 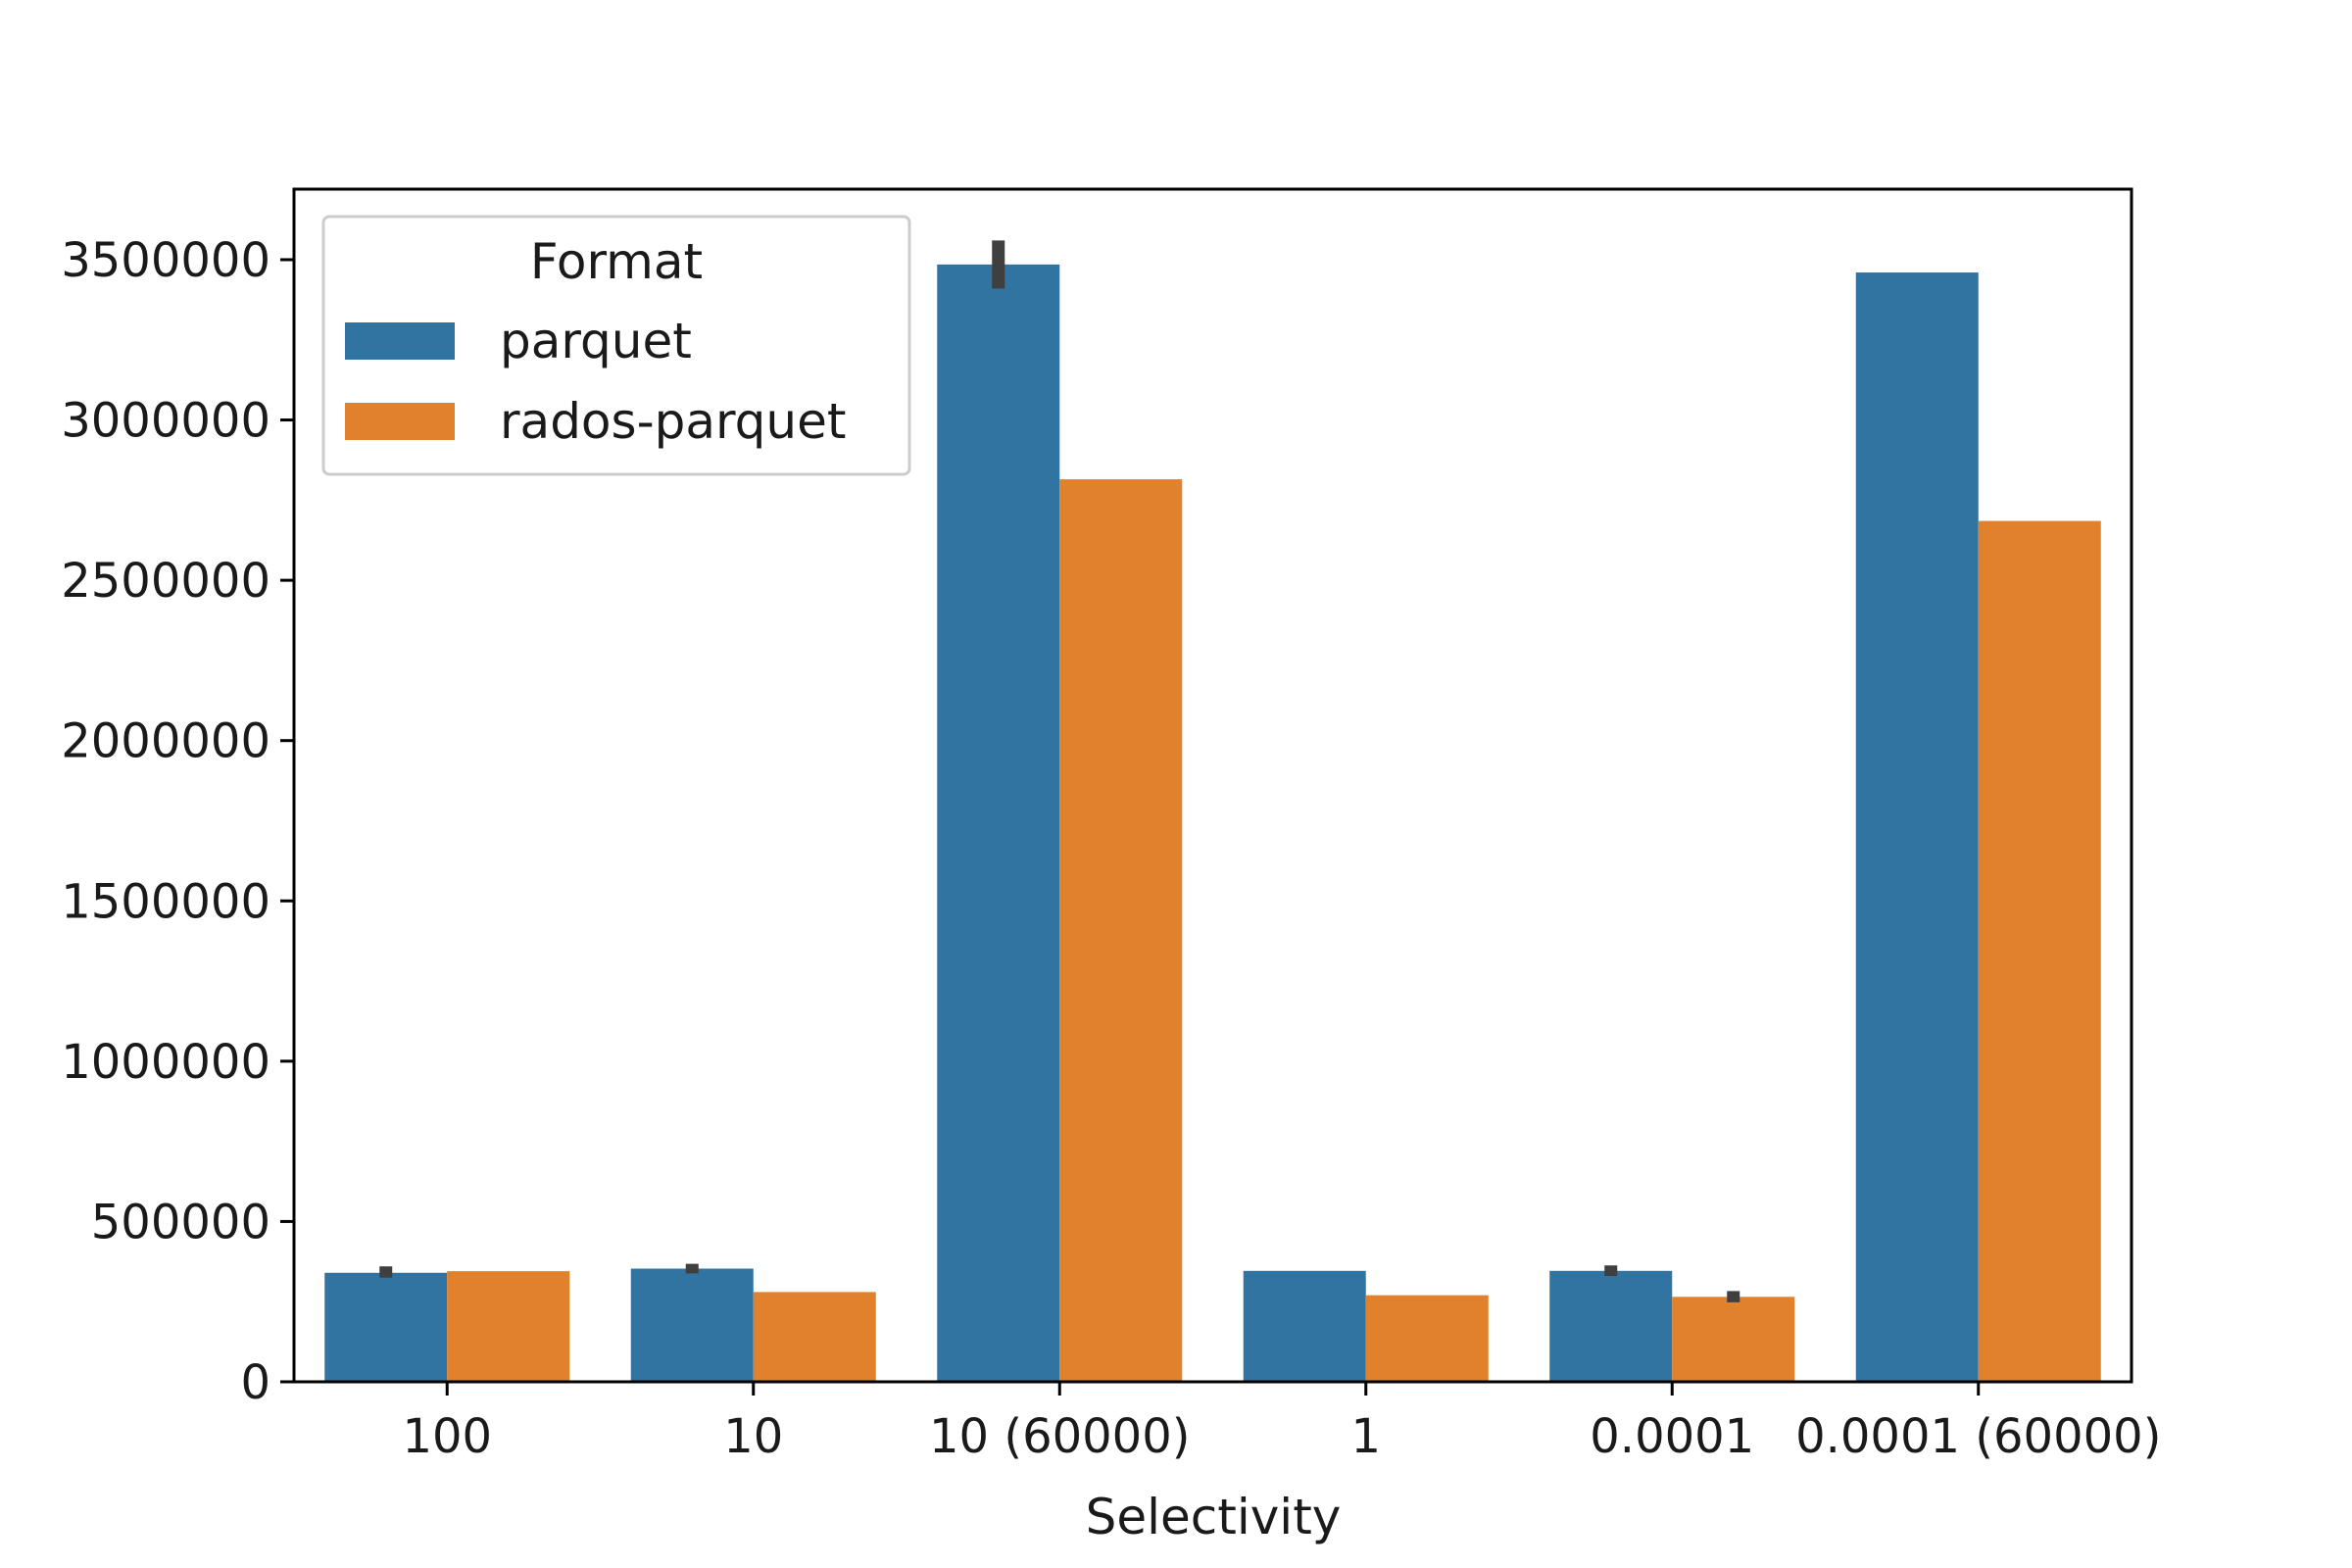 What do you see at coordinates (1214, 1517) in the screenshot?
I see `x-axis-title: Selectivity` at bounding box center [1214, 1517].